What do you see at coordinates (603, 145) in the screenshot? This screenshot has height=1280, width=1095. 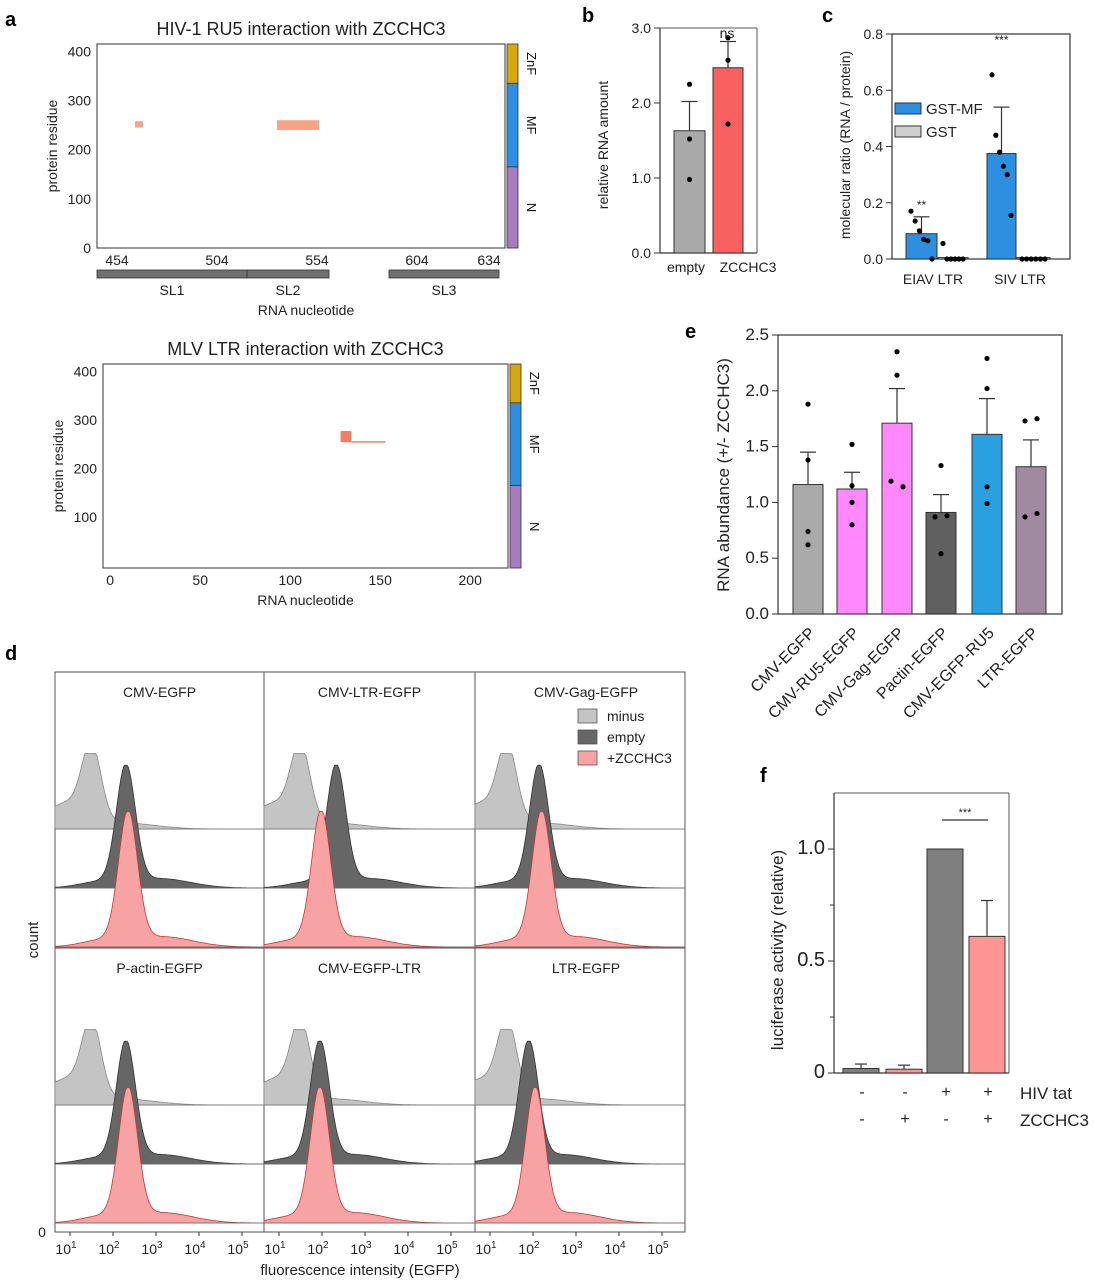 I see `y-axis-label: relative RNA amount` at bounding box center [603, 145].